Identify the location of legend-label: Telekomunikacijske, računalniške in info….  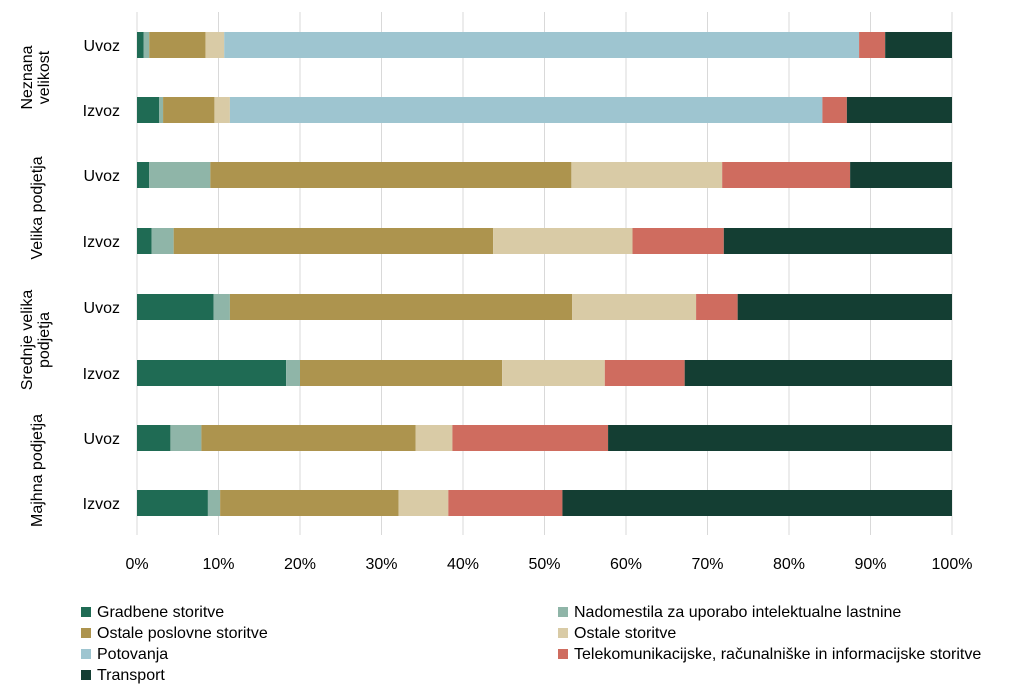
(777, 654).